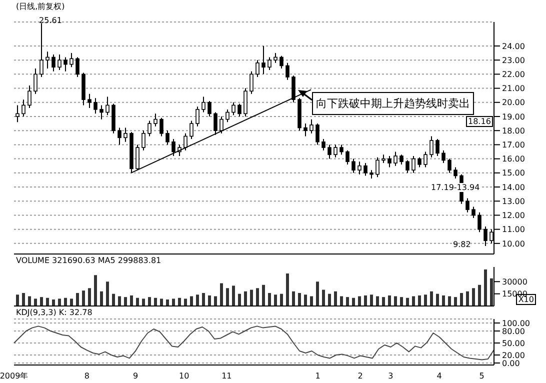 This screenshot has height=383, width=546. I want to click on annotation: 17.19-13.94, so click(455, 187).